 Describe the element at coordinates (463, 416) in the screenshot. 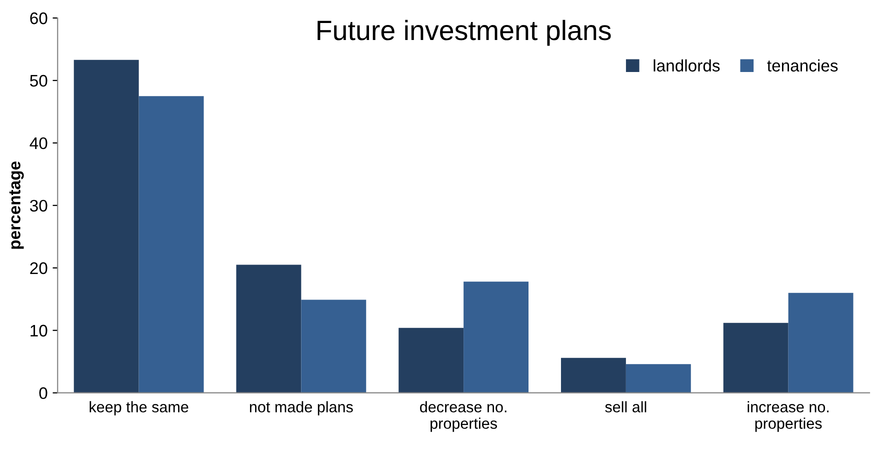

I see `x-tick-label: decrease no. properties` at that location.